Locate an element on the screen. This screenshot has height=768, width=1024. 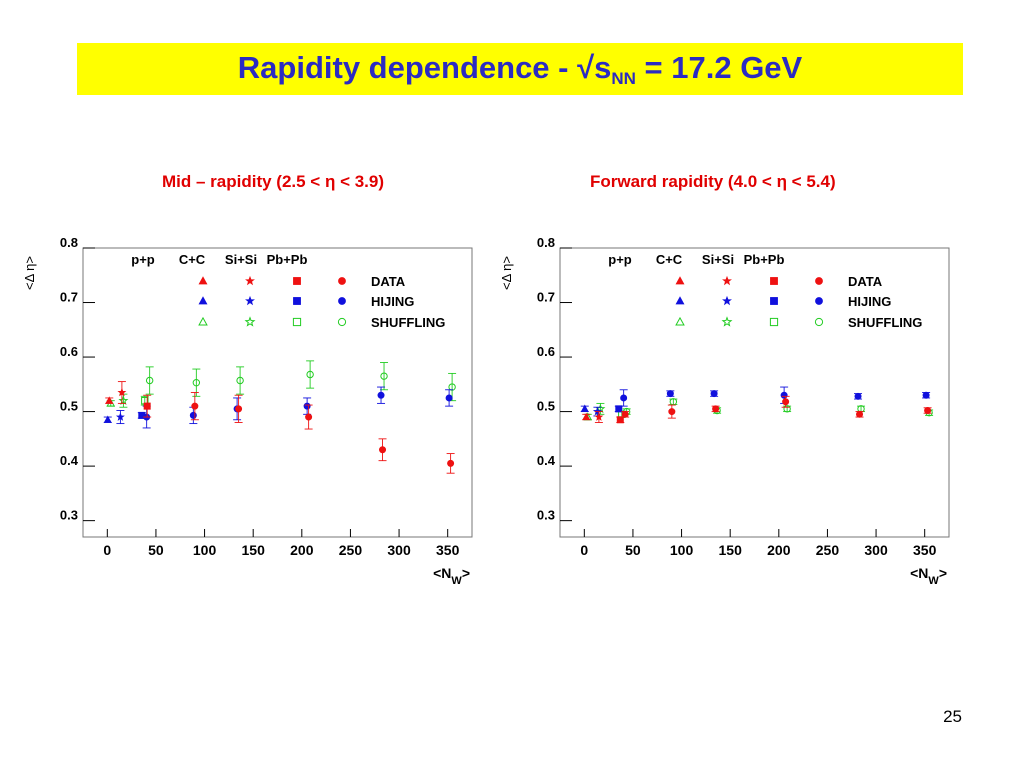
y-axis-label: <Δ η> is located at coordinates (506, 273).